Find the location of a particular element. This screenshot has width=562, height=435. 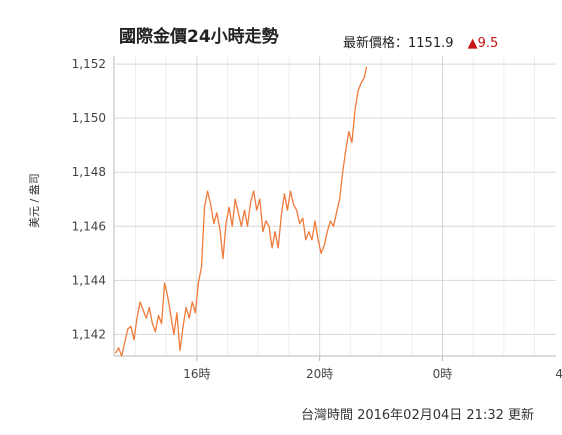

x-tick-label: 20時 is located at coordinates (319, 374).